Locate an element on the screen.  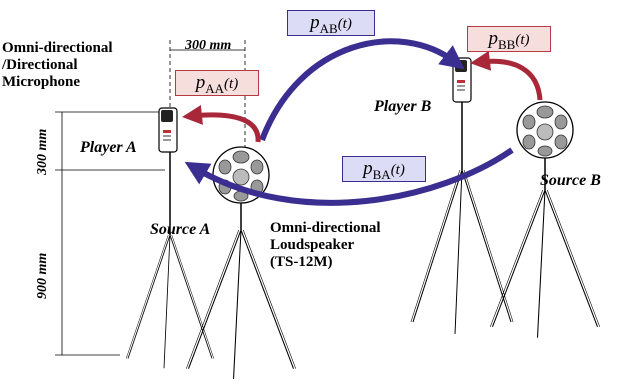
path-subscript: BA is located at coordinates (381, 174).